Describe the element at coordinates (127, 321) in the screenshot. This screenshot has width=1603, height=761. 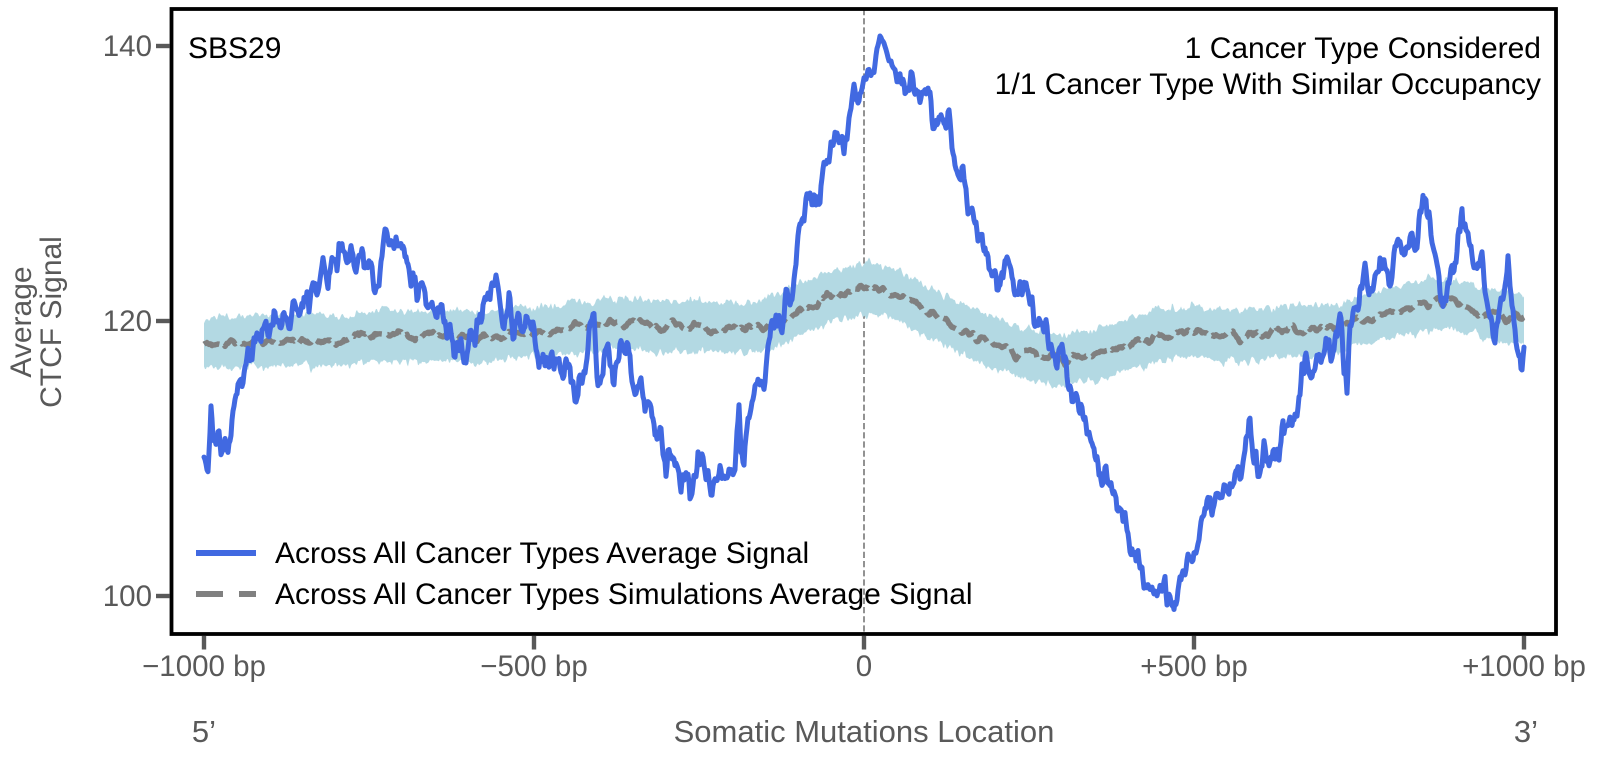
I see `svg-text: 120` at that location.